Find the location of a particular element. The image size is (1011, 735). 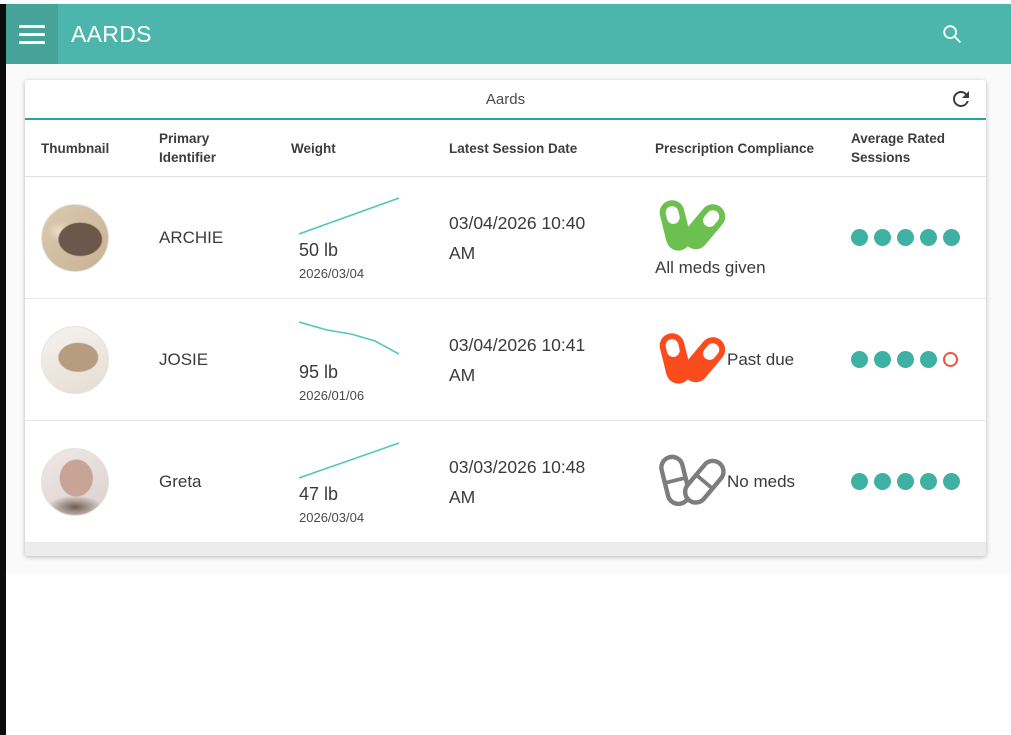

col-header-thumbnail: Thumbnail is located at coordinates (84, 148).